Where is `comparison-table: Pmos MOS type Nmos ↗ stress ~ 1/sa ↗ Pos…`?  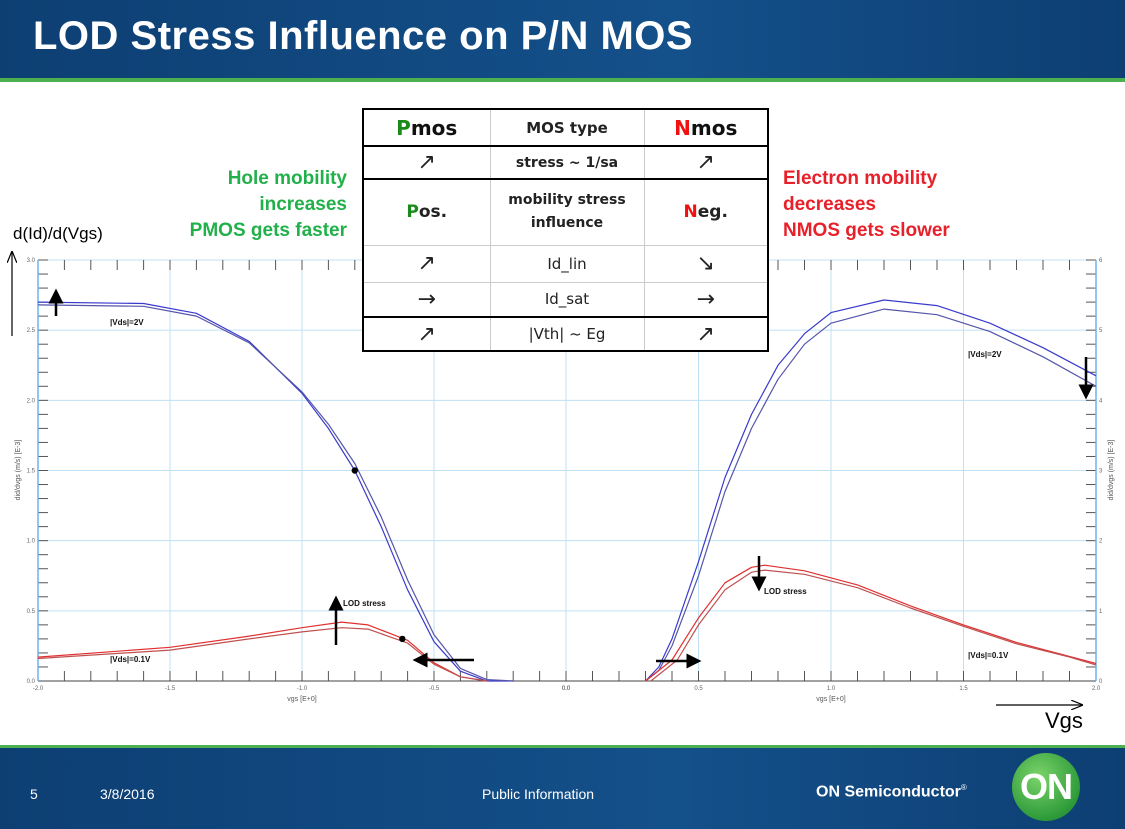 comparison-table: Pmos MOS type Nmos ↗ stress ~ 1/sa ↗ Pos… is located at coordinates (565, 230).